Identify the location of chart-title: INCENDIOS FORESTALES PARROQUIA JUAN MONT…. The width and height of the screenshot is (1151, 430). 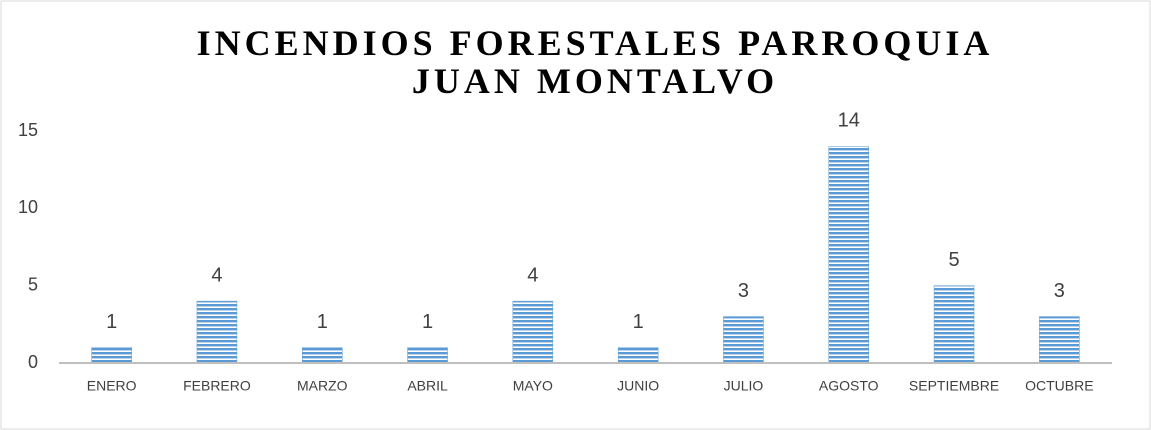
(595, 62).